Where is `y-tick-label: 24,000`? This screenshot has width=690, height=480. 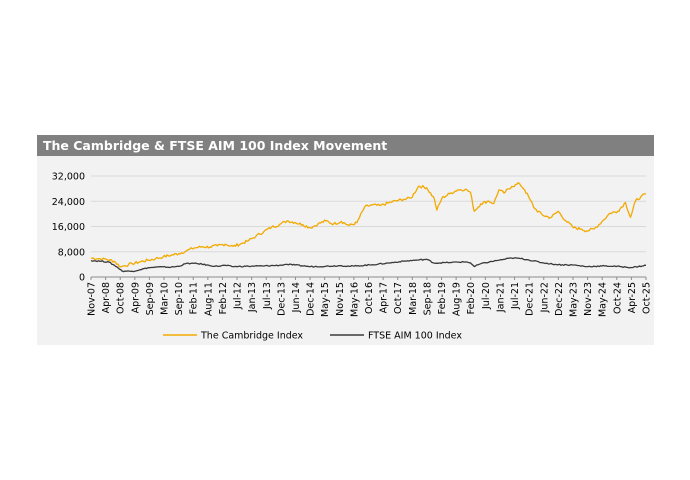 y-tick-label: 24,000 is located at coordinates (68, 202).